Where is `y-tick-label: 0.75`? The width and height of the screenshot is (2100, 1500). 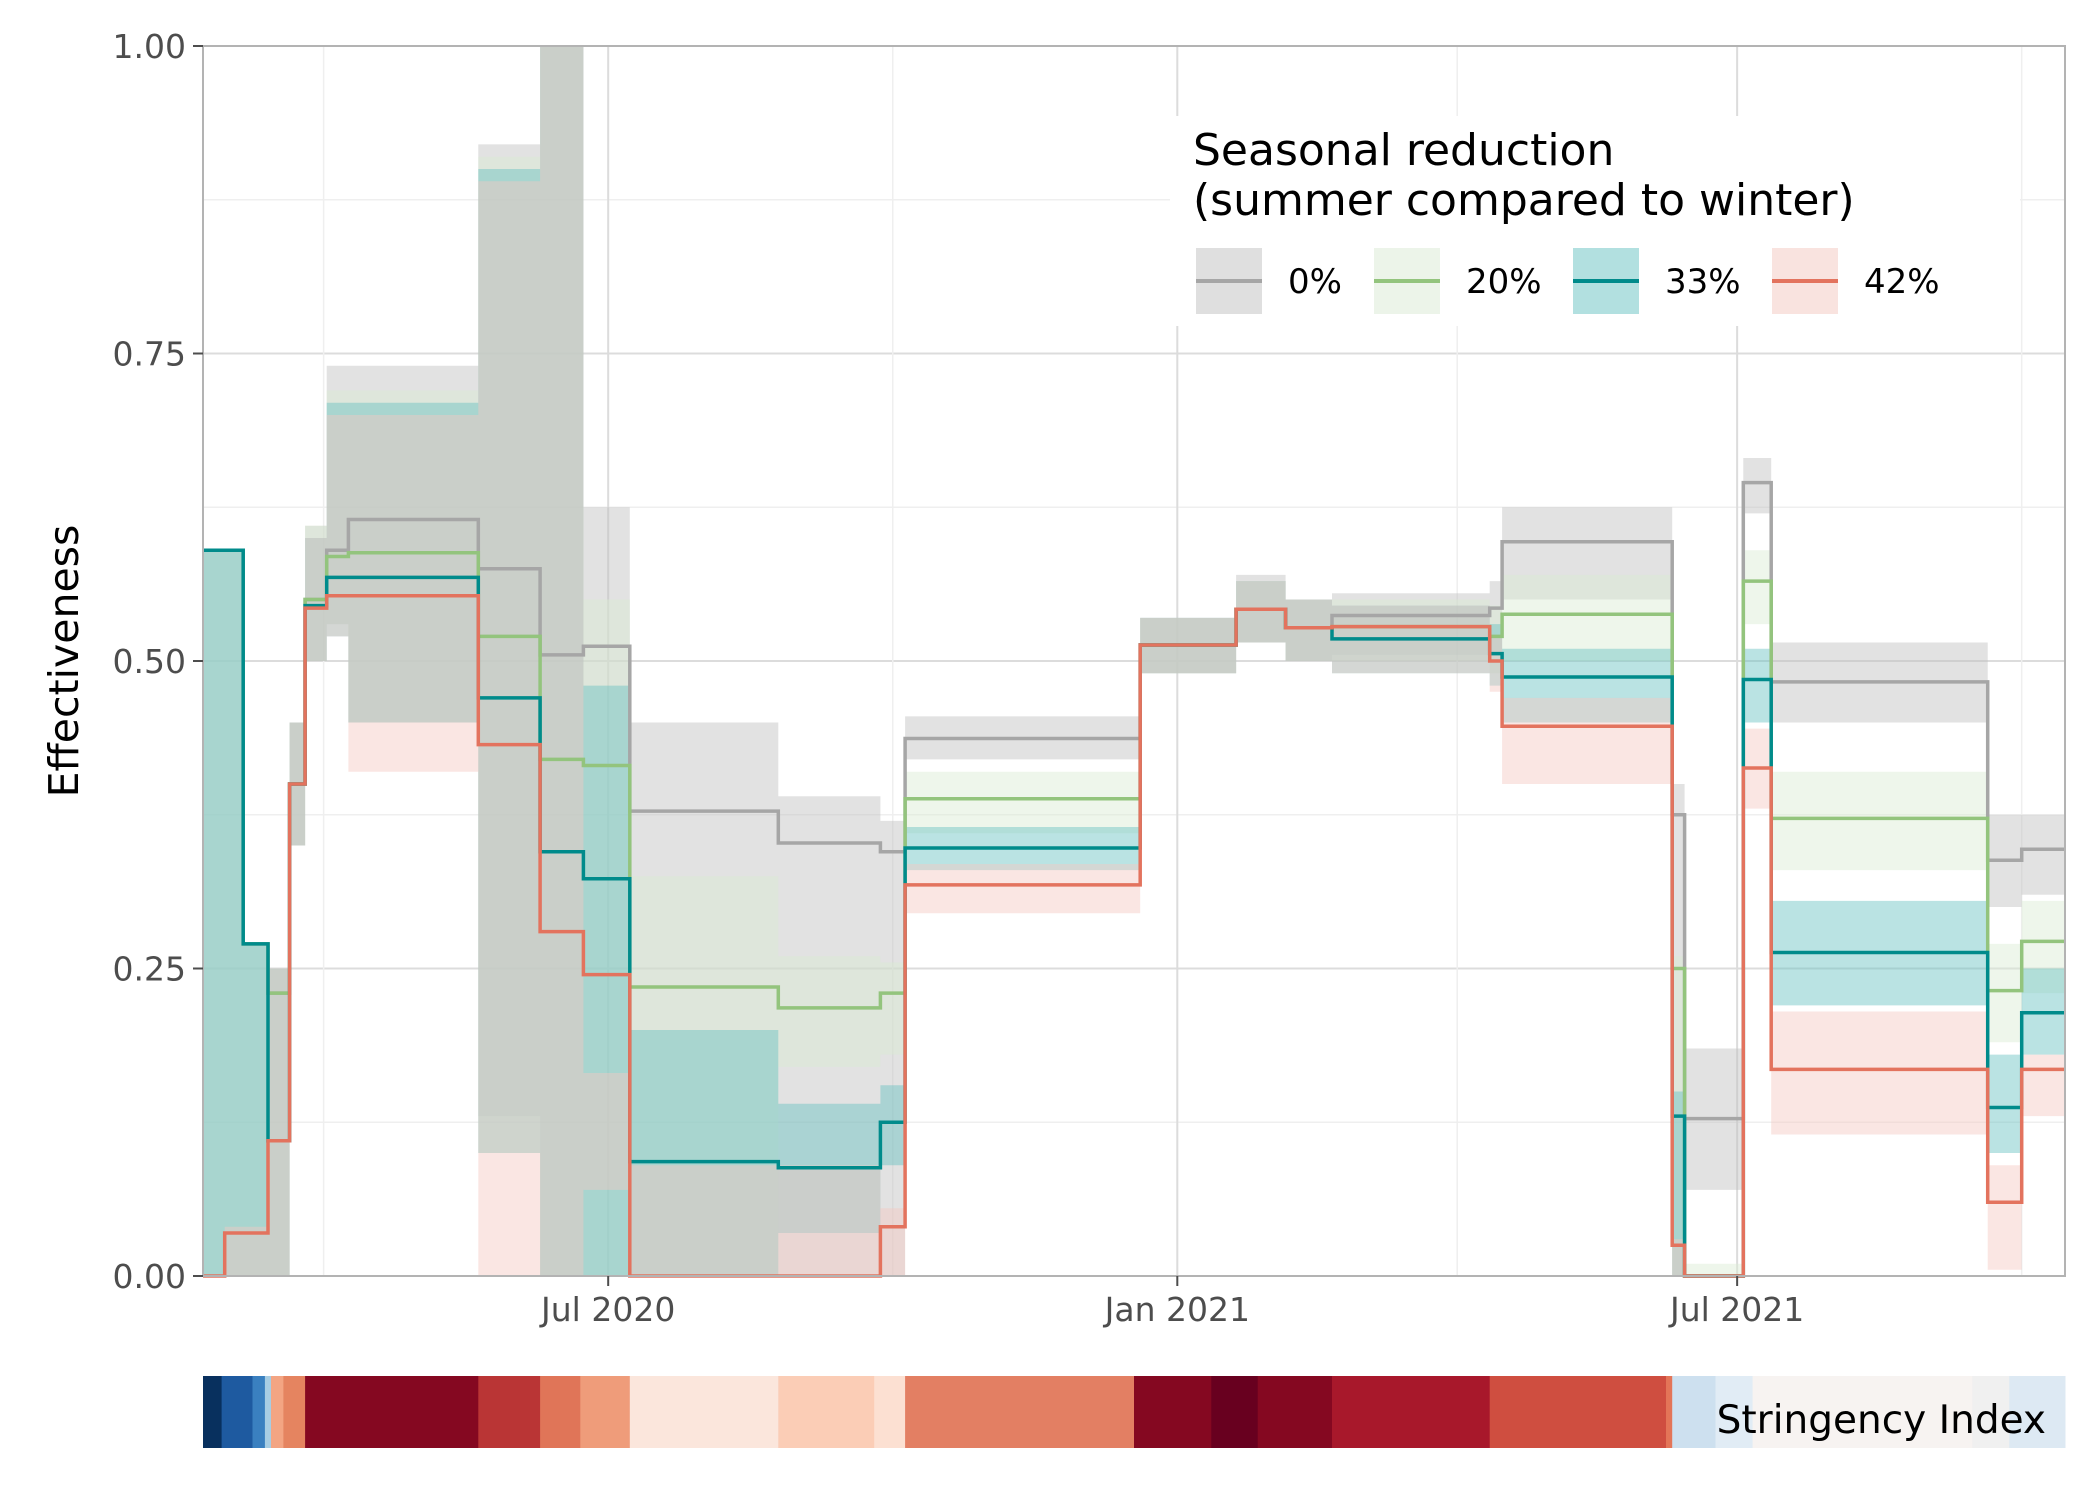
y-tick-label: 0.75 is located at coordinates (149, 354).